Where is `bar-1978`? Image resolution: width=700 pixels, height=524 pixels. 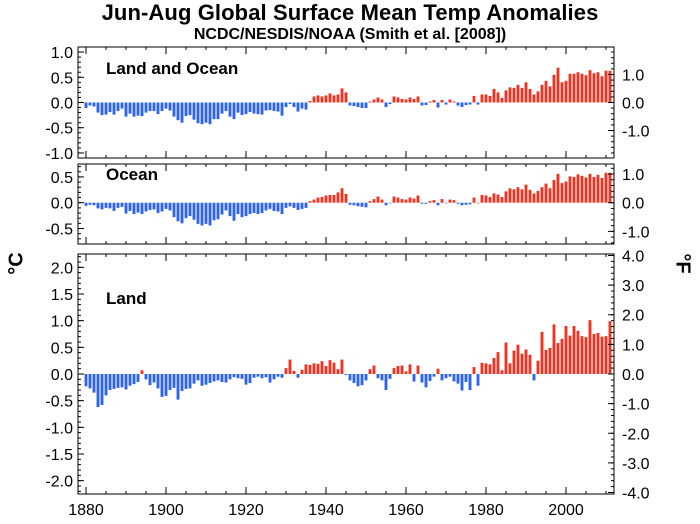
bar-1978 is located at coordinates (478, 380).